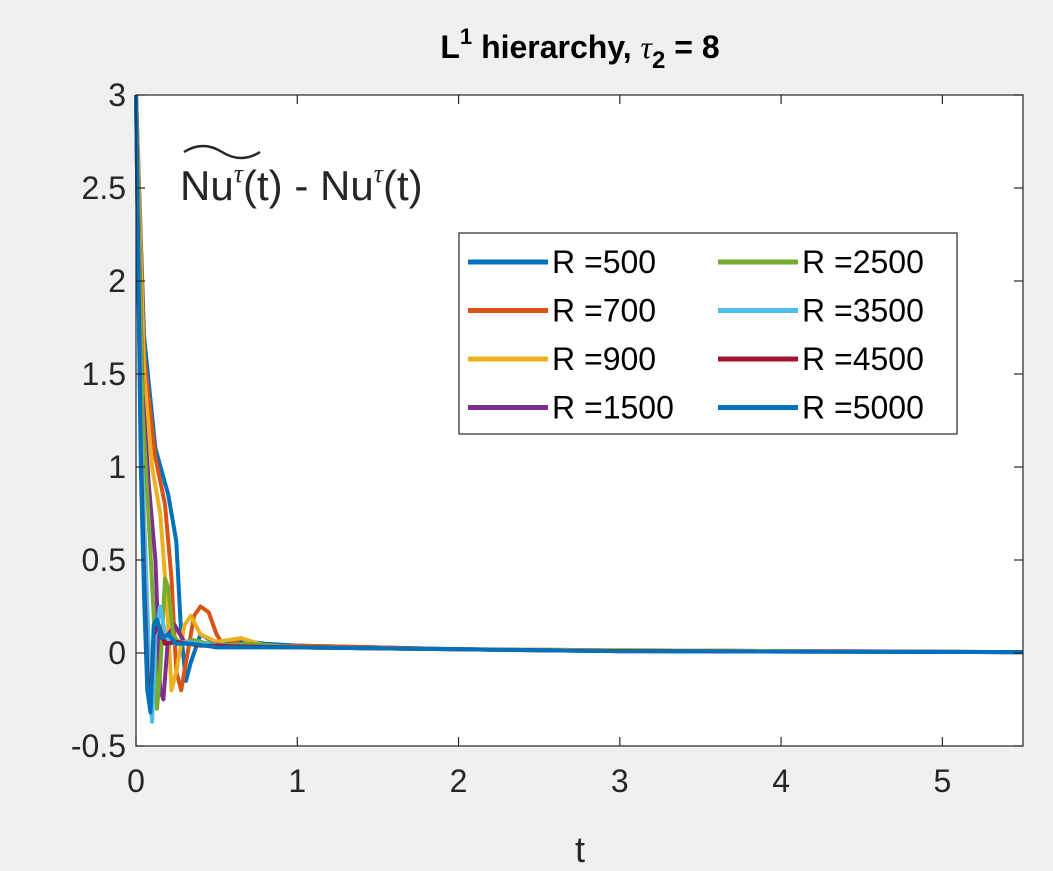 This screenshot has width=1053, height=871. I want to click on legend-label: R =3500, so click(863, 311).